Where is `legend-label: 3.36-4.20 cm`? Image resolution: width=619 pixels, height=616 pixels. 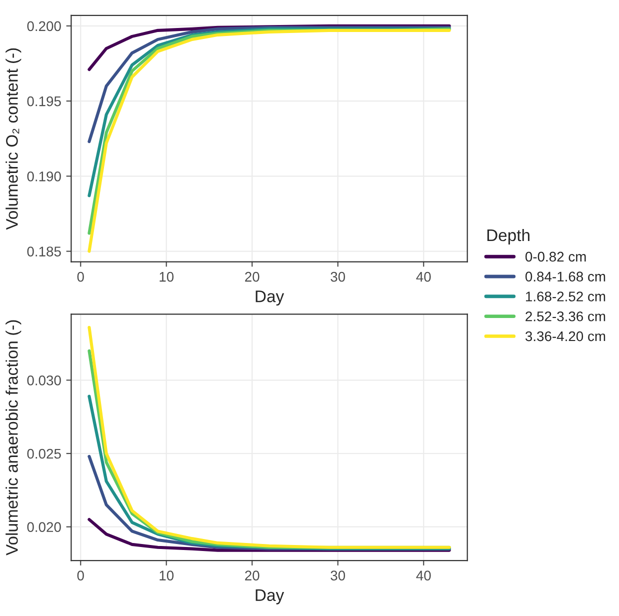 legend-label: 3.36-4.20 cm is located at coordinates (565, 336).